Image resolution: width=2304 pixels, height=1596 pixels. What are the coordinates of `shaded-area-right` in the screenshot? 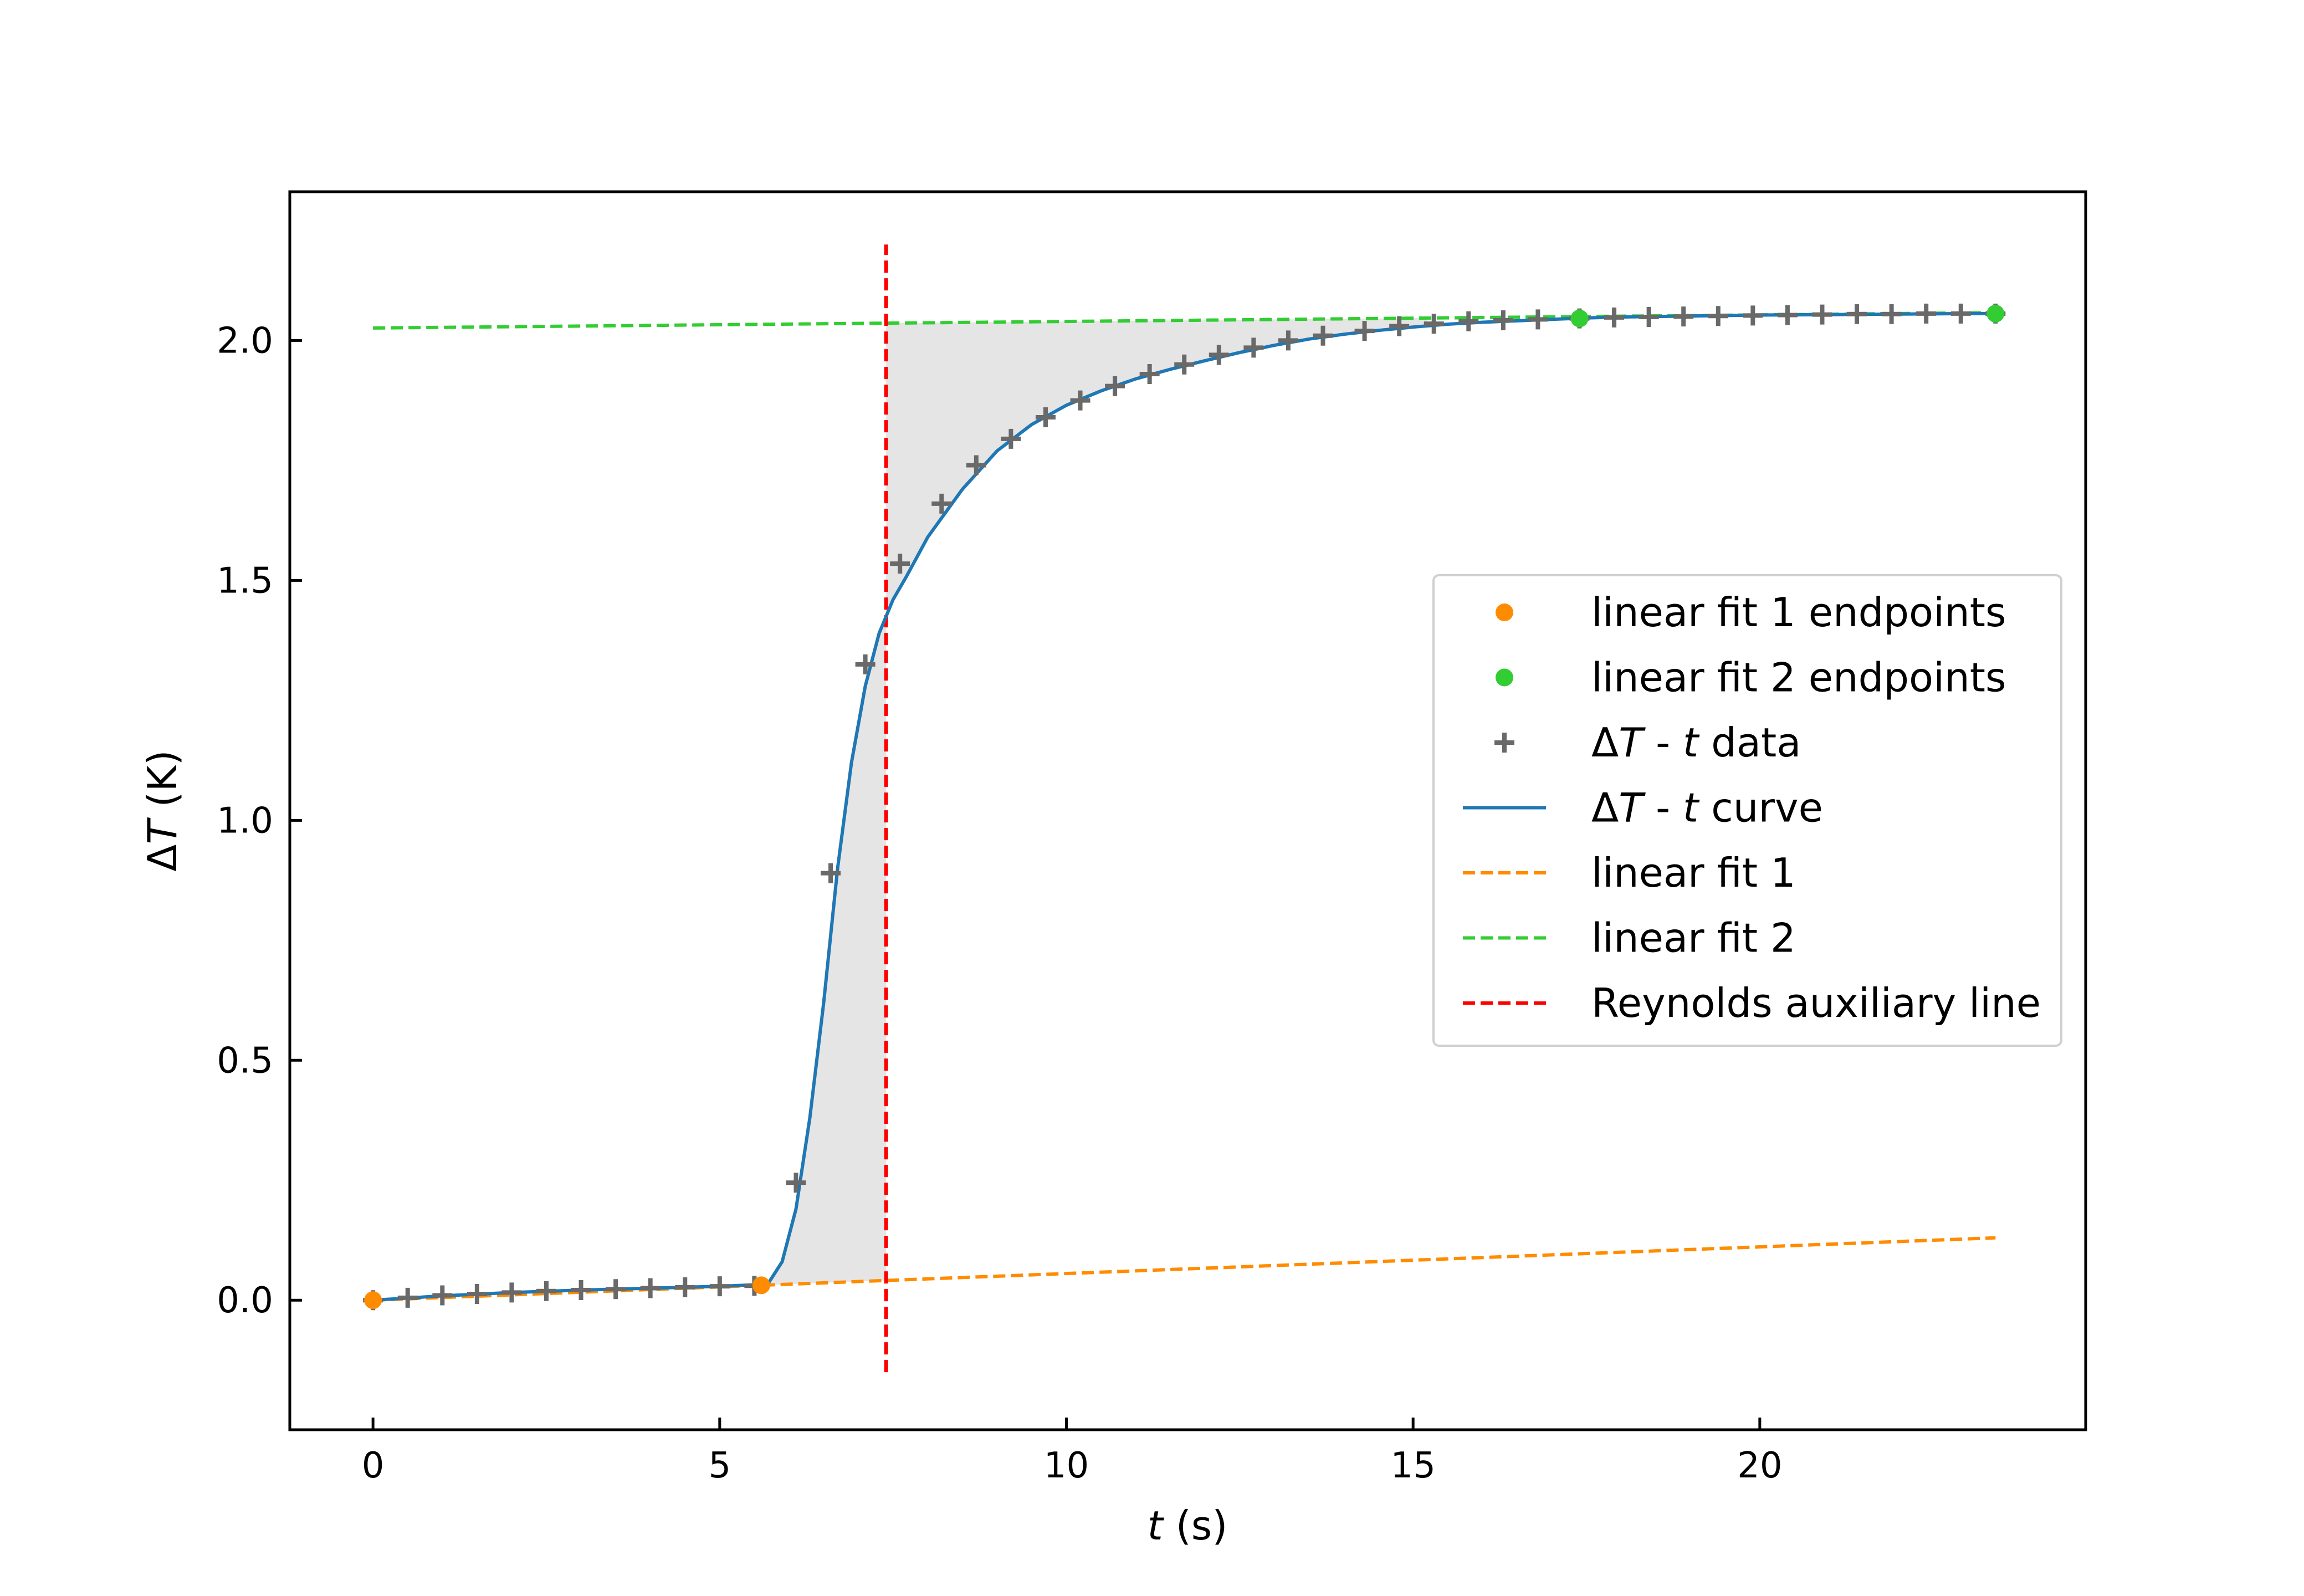 It's located at (1156, 467).